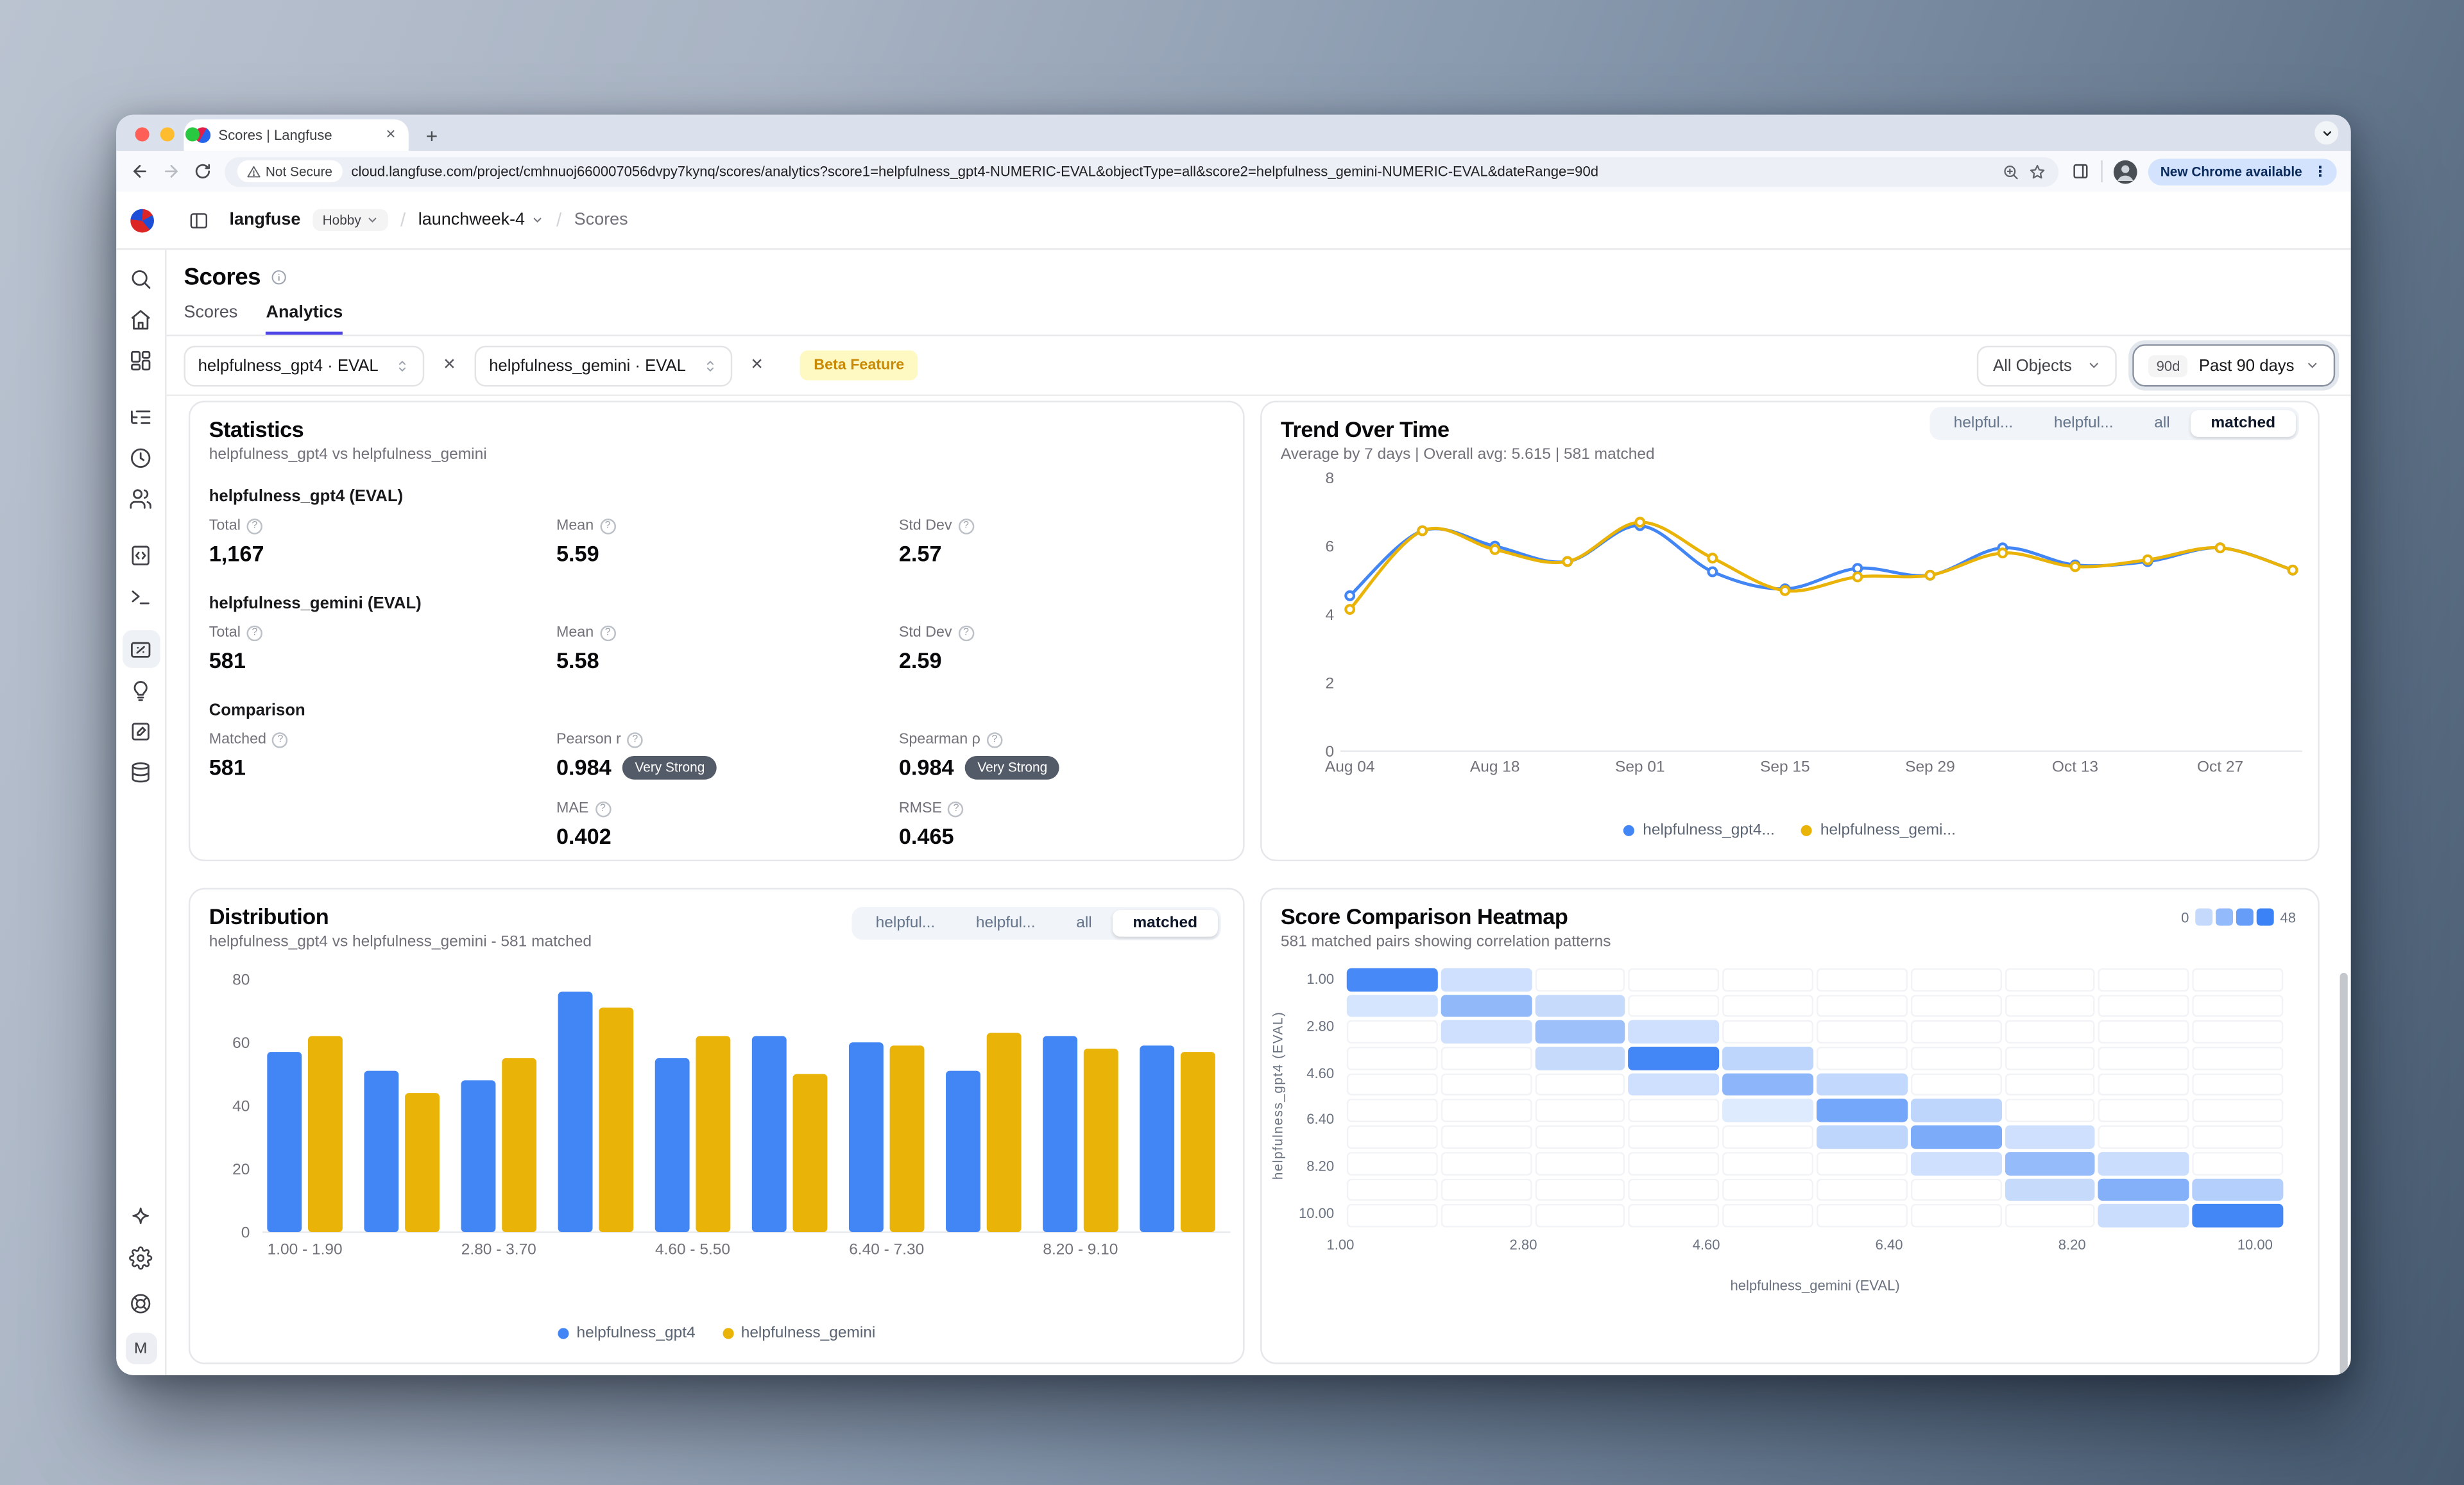  Describe the element at coordinates (350, 220) in the screenshot. I see `plan-badge: Hobby` at that location.